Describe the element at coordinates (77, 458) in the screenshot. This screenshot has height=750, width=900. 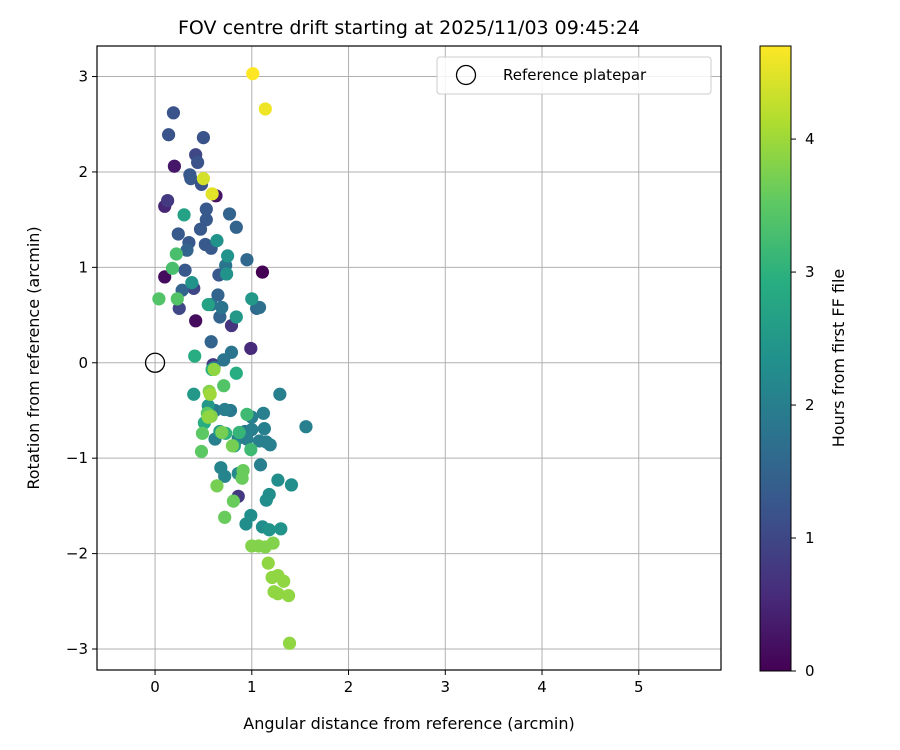
I see `y-tick-label: −1` at that location.